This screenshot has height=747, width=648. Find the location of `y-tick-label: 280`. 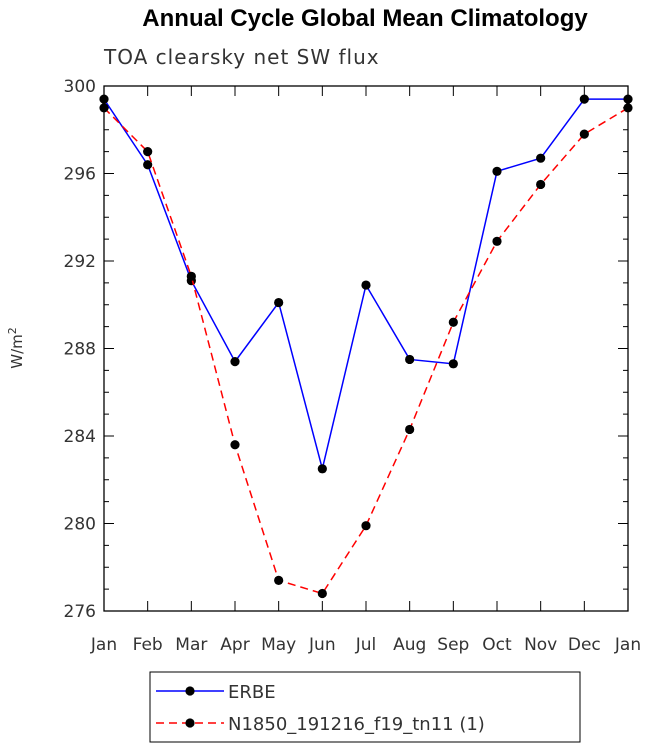

y-tick-label: 280 is located at coordinates (80, 525).